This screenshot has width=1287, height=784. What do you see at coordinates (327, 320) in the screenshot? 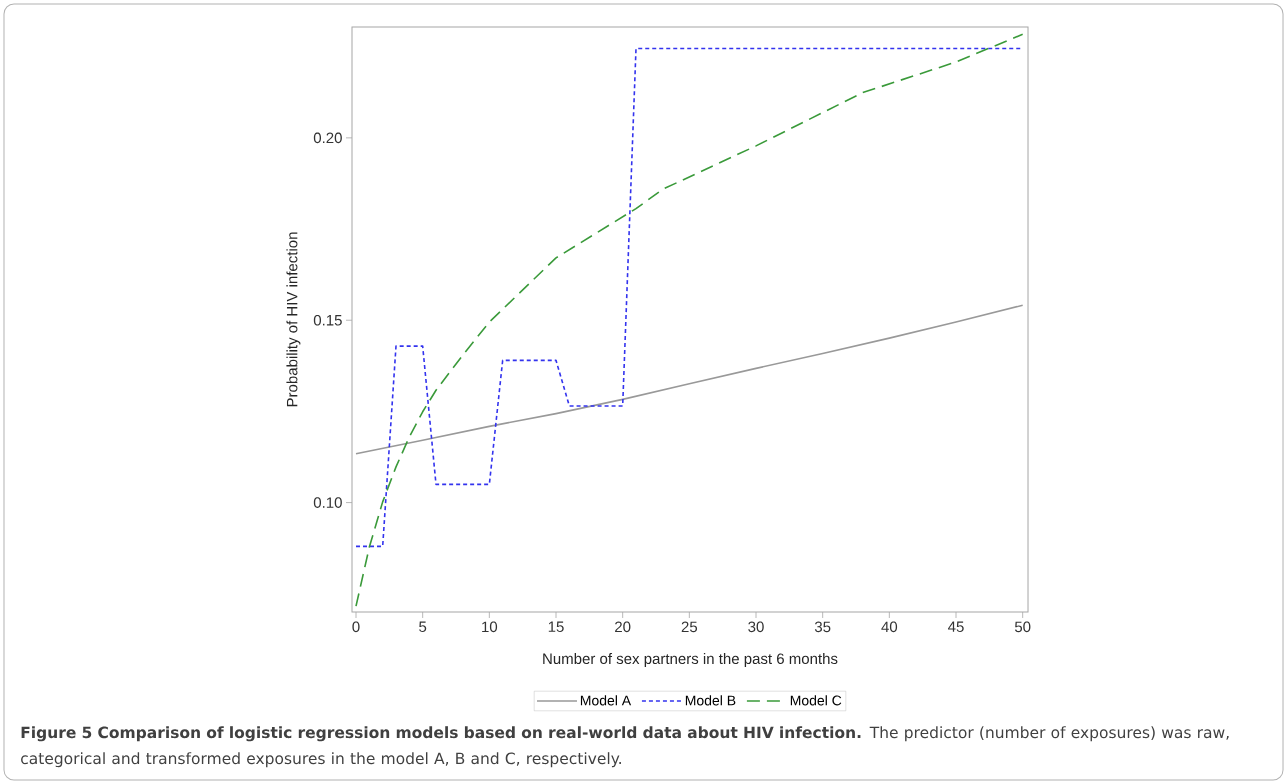
I see `y-tick-label: 0.15` at bounding box center [327, 320].